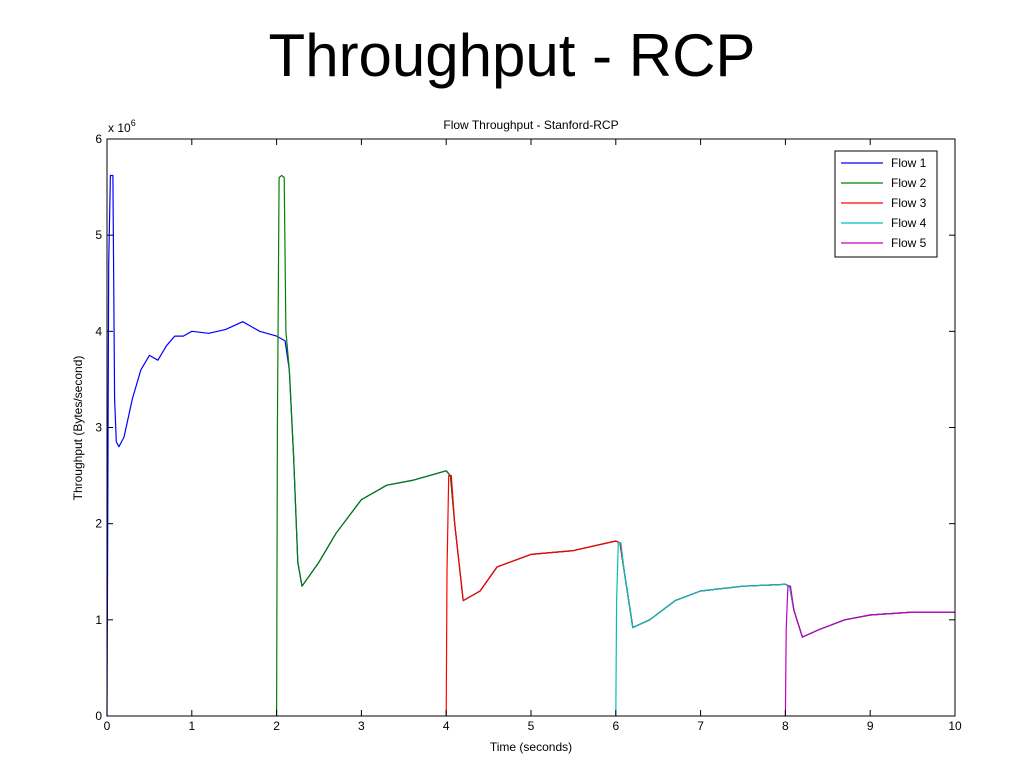 This screenshot has height=768, width=1024. I want to click on x-tick-label: 1, so click(191, 726).